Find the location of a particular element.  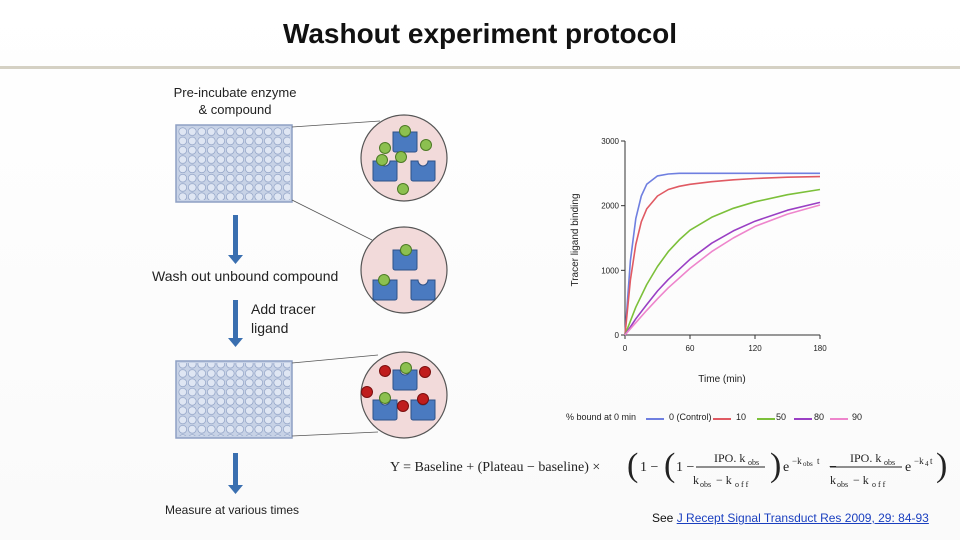

reference-prefix: See is located at coordinates (664, 518).